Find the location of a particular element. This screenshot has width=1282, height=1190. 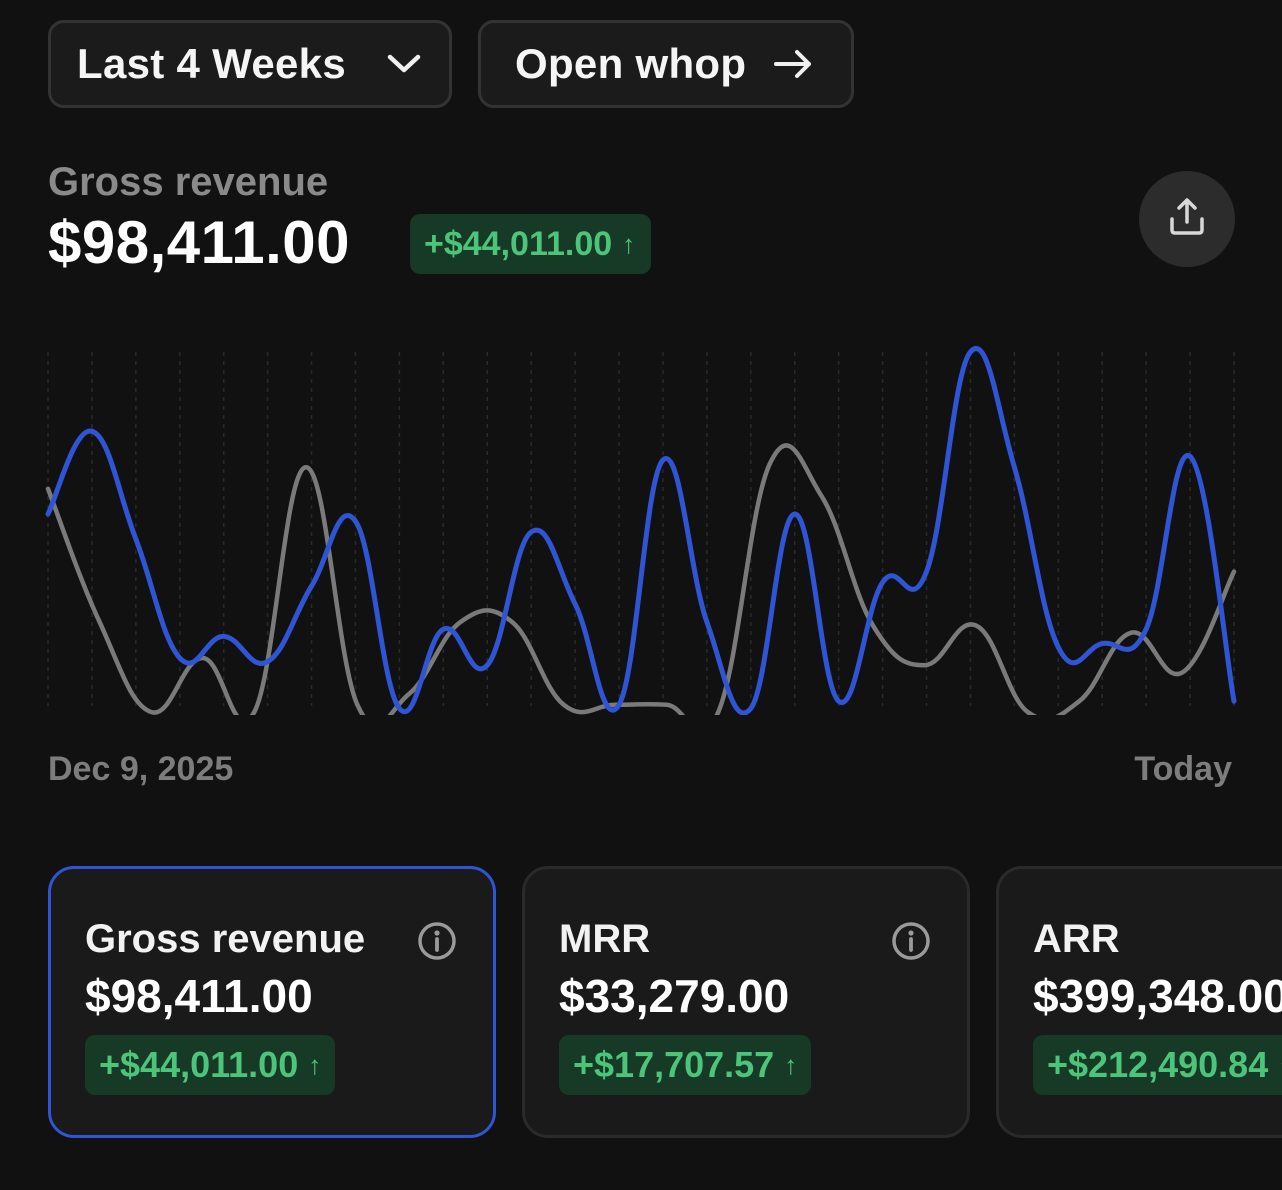

card-value: $33,279.00 is located at coordinates (674, 996).